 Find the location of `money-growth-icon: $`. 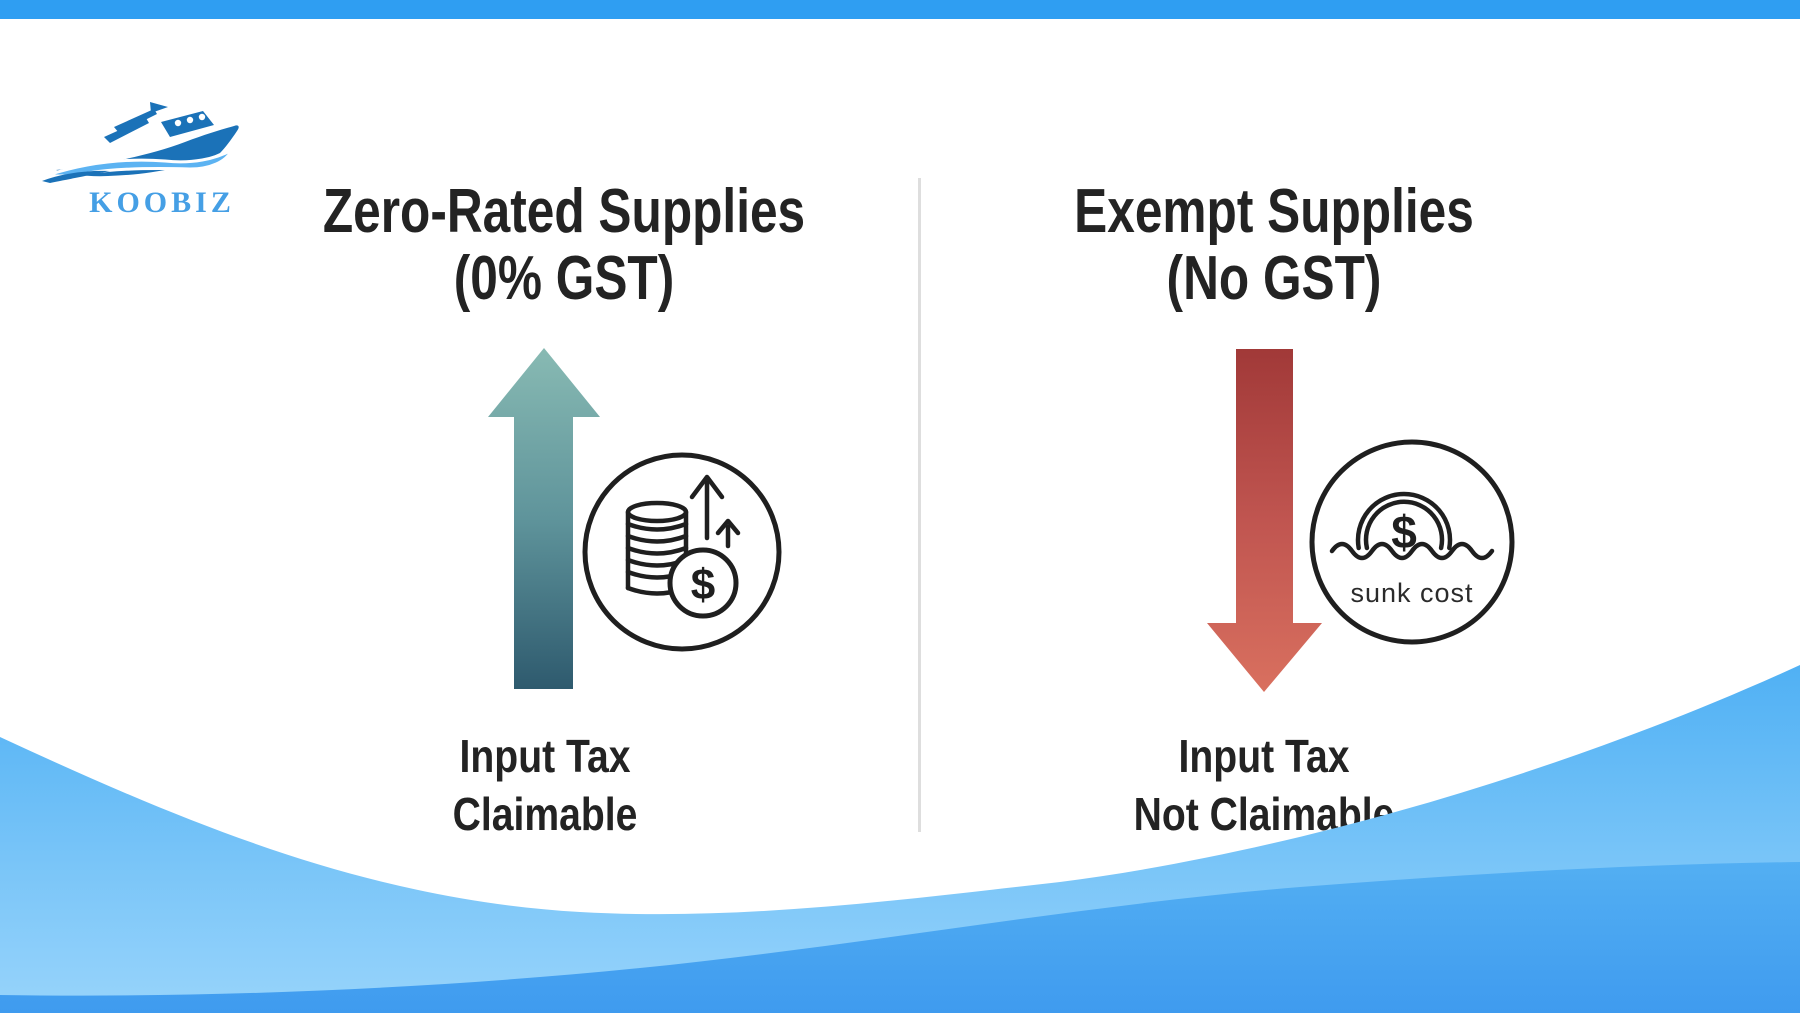

money-growth-icon: $ is located at coordinates (682, 552).